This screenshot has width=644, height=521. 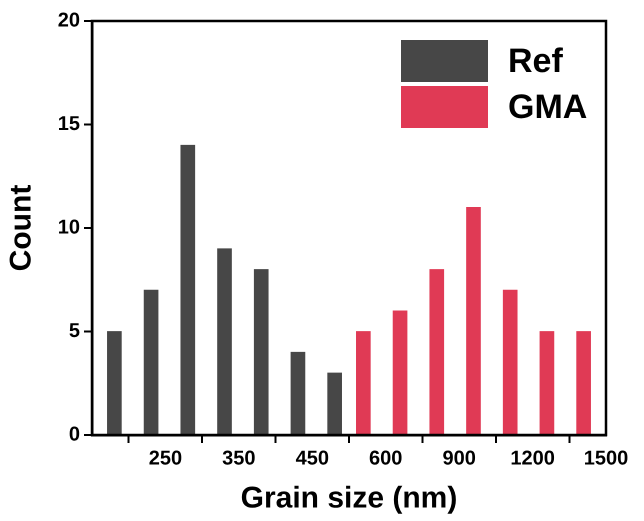 What do you see at coordinates (21, 228) in the screenshot?
I see `y-axis-title: Count` at bounding box center [21, 228].